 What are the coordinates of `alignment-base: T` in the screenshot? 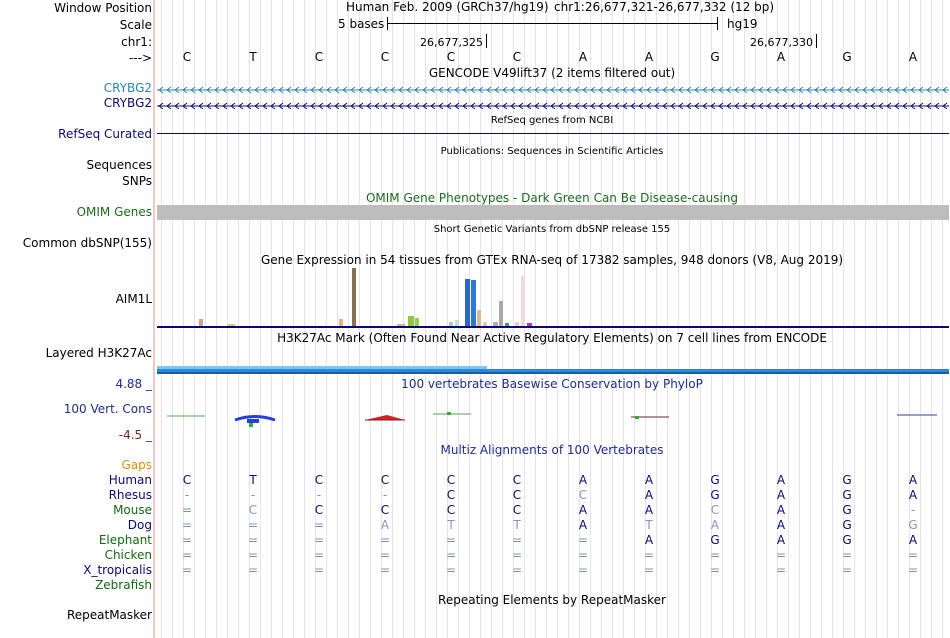 It's located at (649, 525).